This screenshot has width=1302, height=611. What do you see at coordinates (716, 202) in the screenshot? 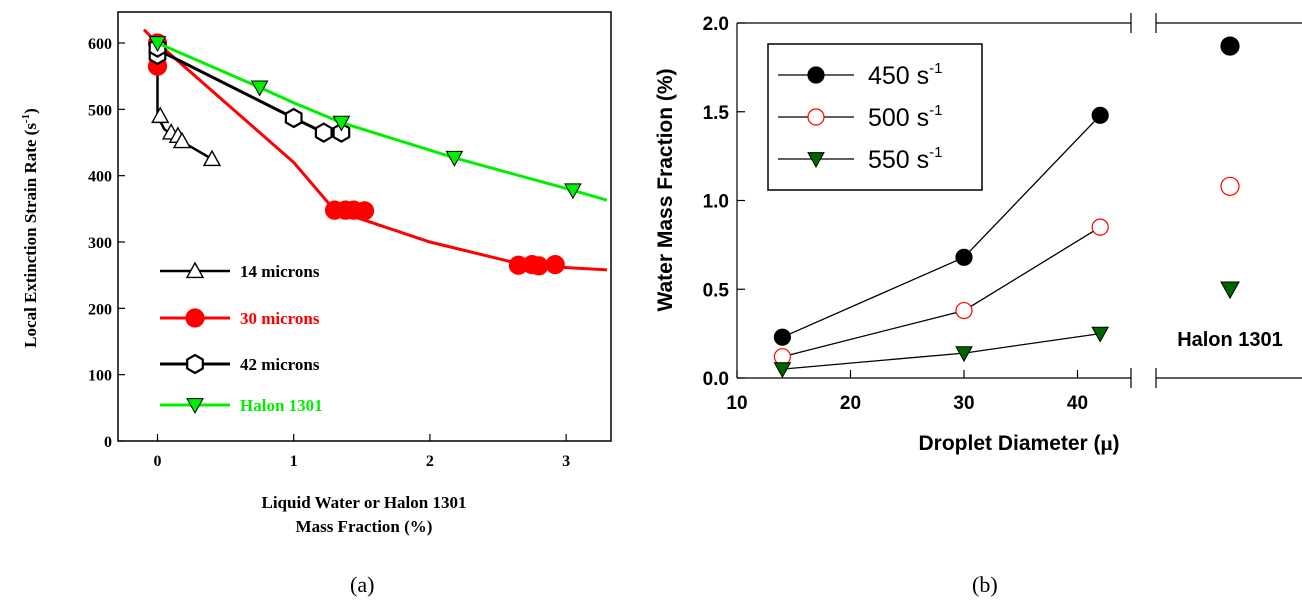
I see `y-tick-label: 1.0` at bounding box center [716, 202].